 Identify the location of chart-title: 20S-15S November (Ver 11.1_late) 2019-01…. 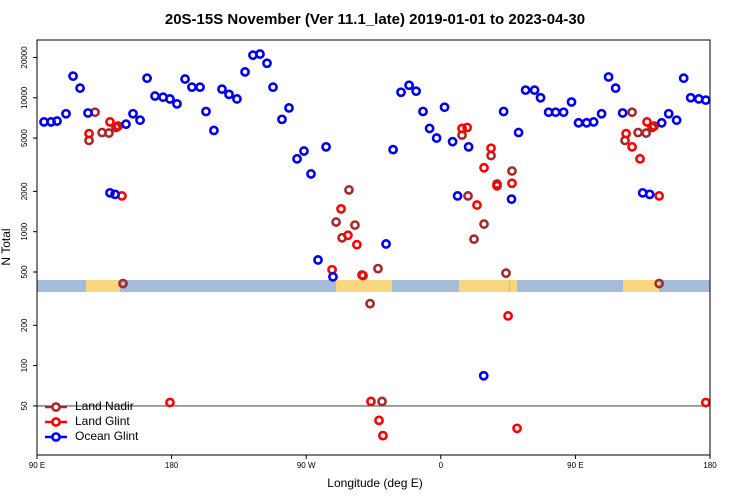
(375, 19).